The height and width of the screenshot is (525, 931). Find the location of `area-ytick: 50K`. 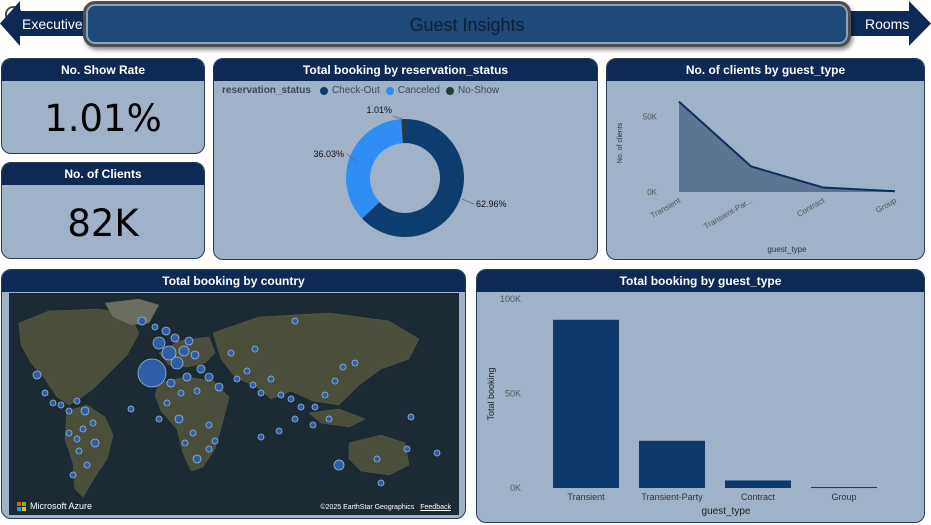

area-ytick: 50K is located at coordinates (650, 117).